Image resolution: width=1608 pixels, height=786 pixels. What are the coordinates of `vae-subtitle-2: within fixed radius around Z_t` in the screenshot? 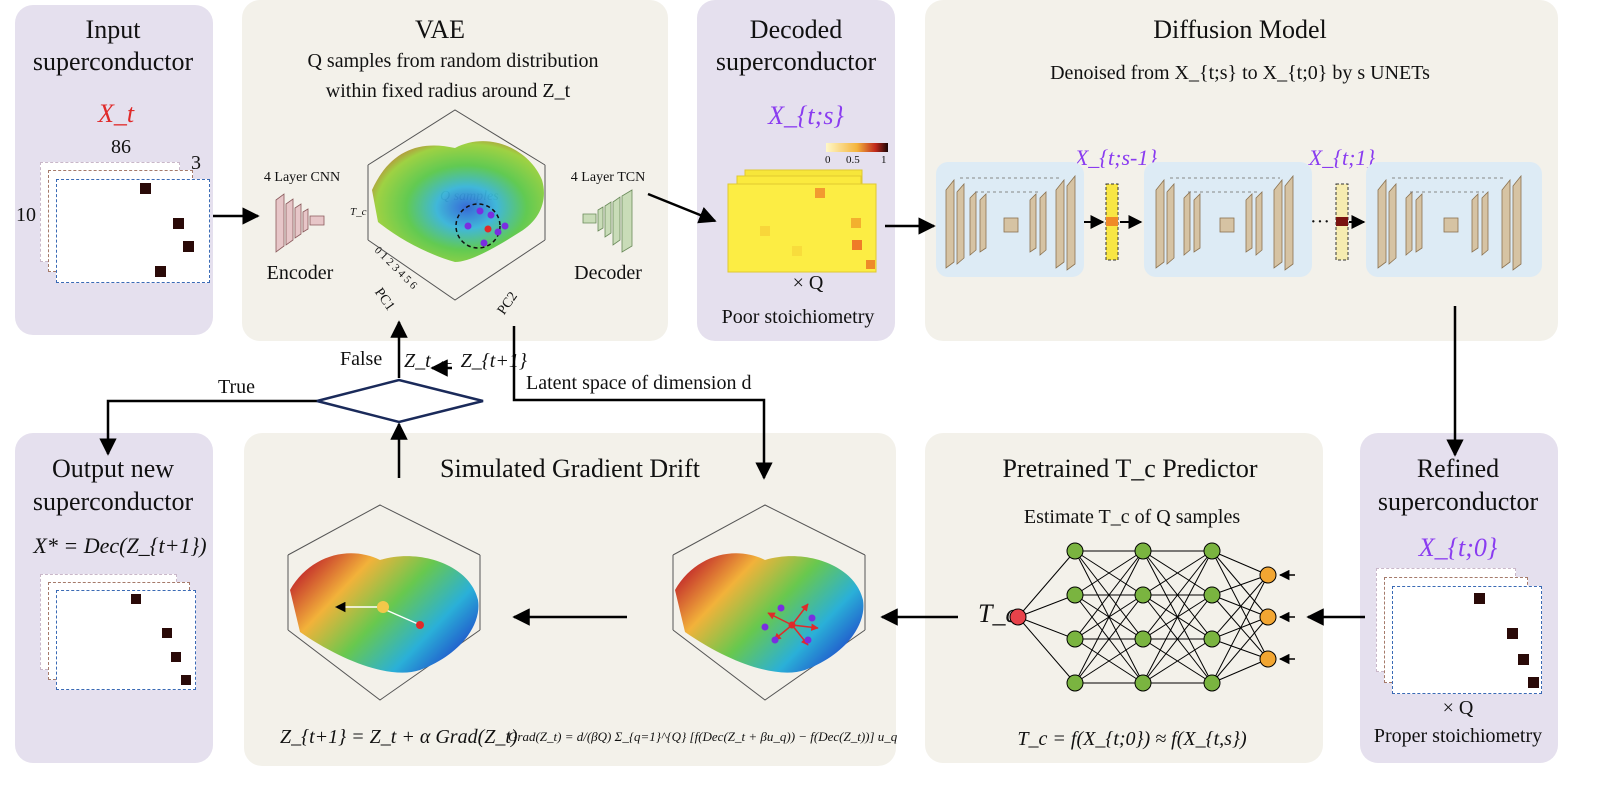 It's located at (448, 91).